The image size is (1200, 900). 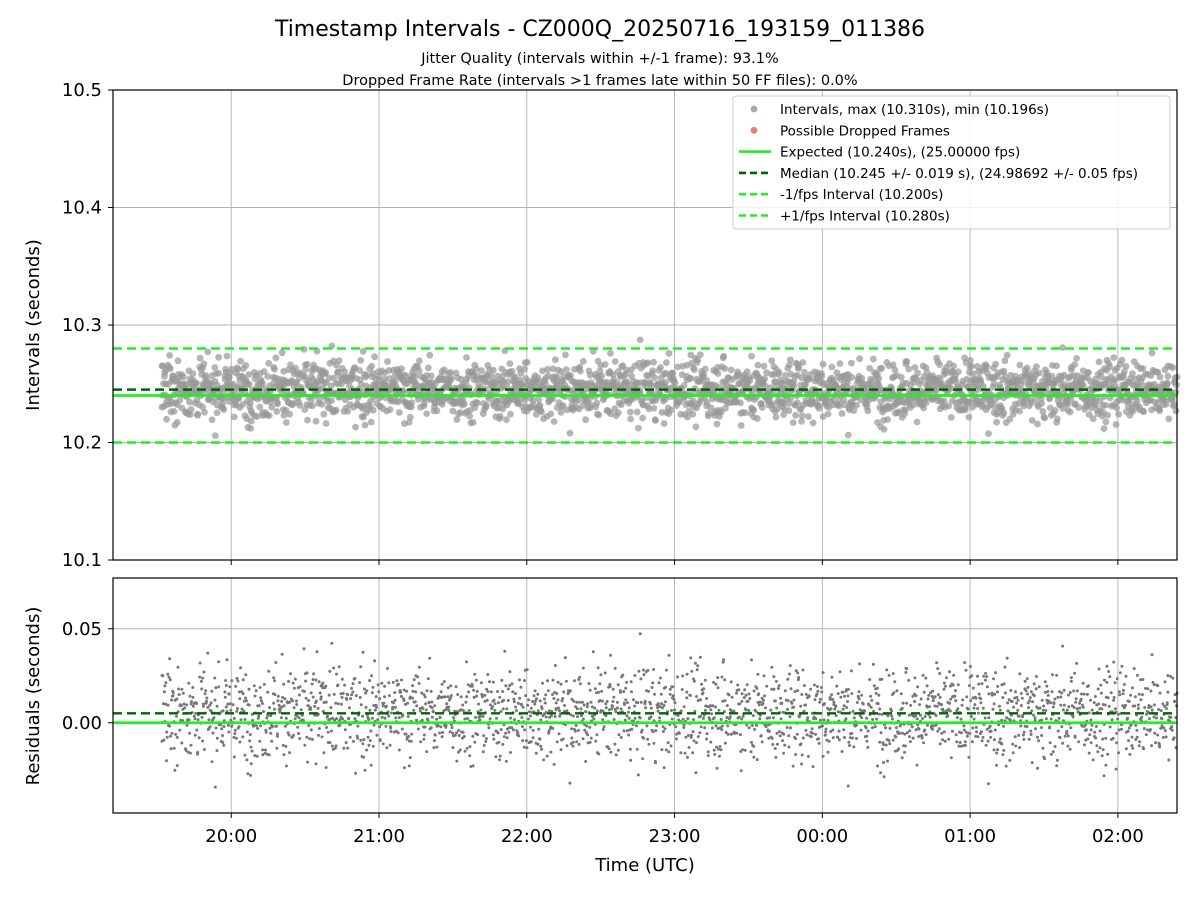 What do you see at coordinates (669, 388) in the screenshot?
I see `interval-points` at bounding box center [669, 388].